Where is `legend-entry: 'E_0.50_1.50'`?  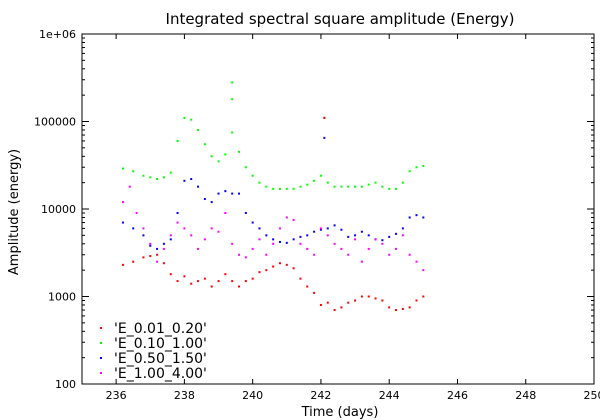
legend-entry: 'E_0.50_1.50' is located at coordinates (160, 359).